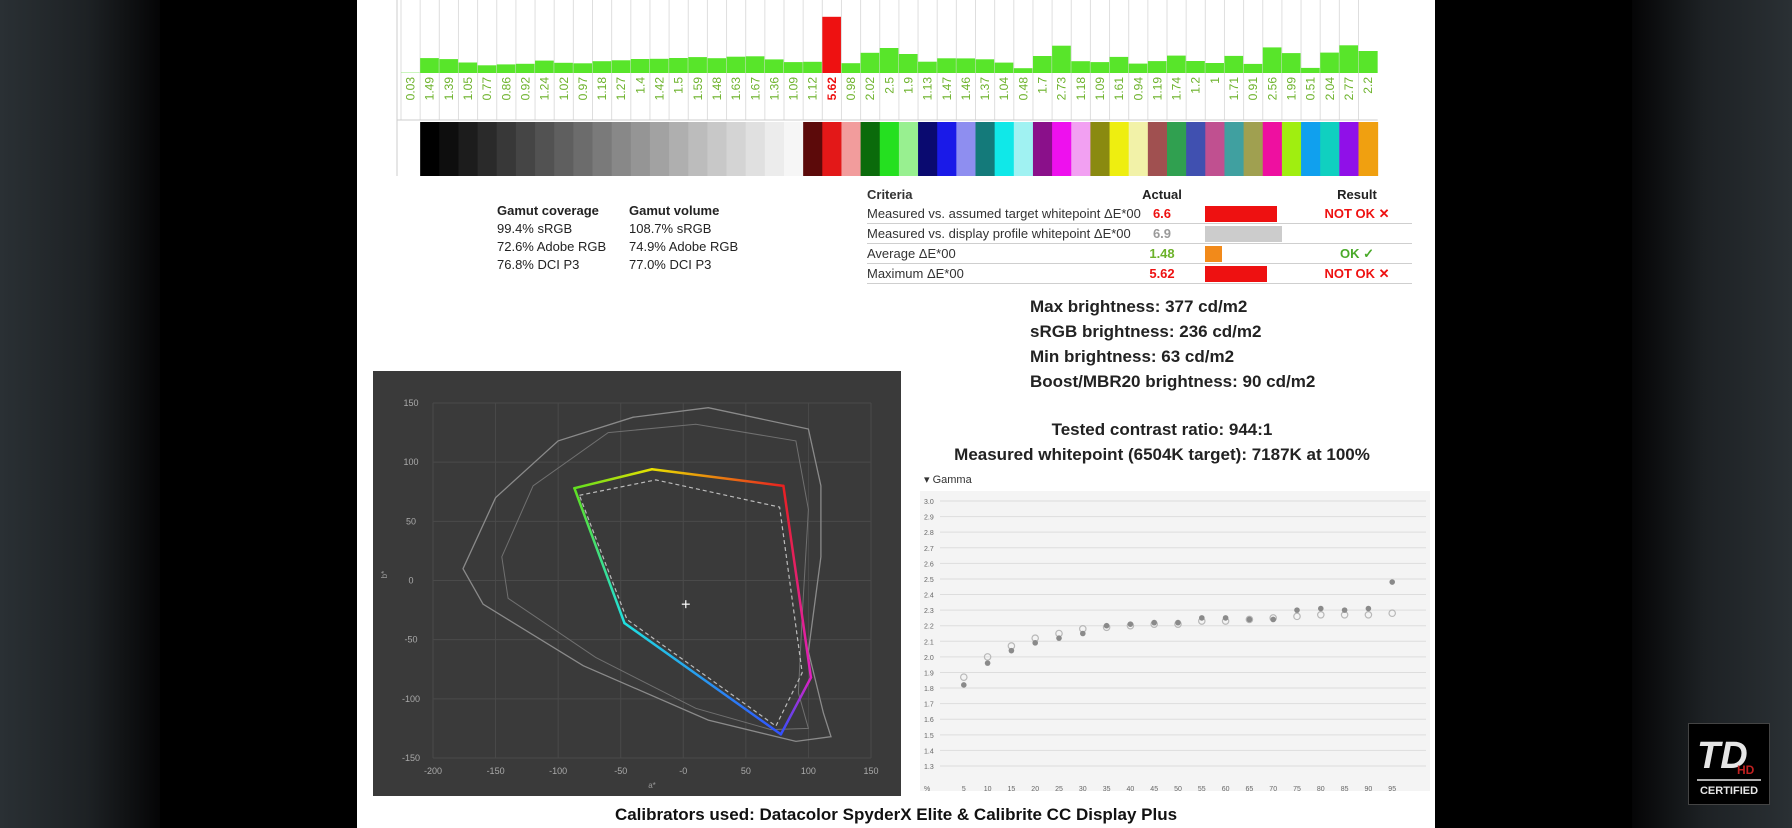  Describe the element at coordinates (548, 210) in the screenshot. I see `gamut-coverage-title: Gamut coverage` at that location.